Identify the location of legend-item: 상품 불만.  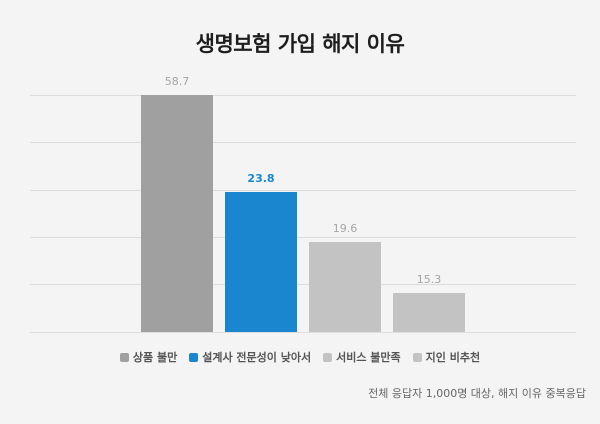
(148, 357).